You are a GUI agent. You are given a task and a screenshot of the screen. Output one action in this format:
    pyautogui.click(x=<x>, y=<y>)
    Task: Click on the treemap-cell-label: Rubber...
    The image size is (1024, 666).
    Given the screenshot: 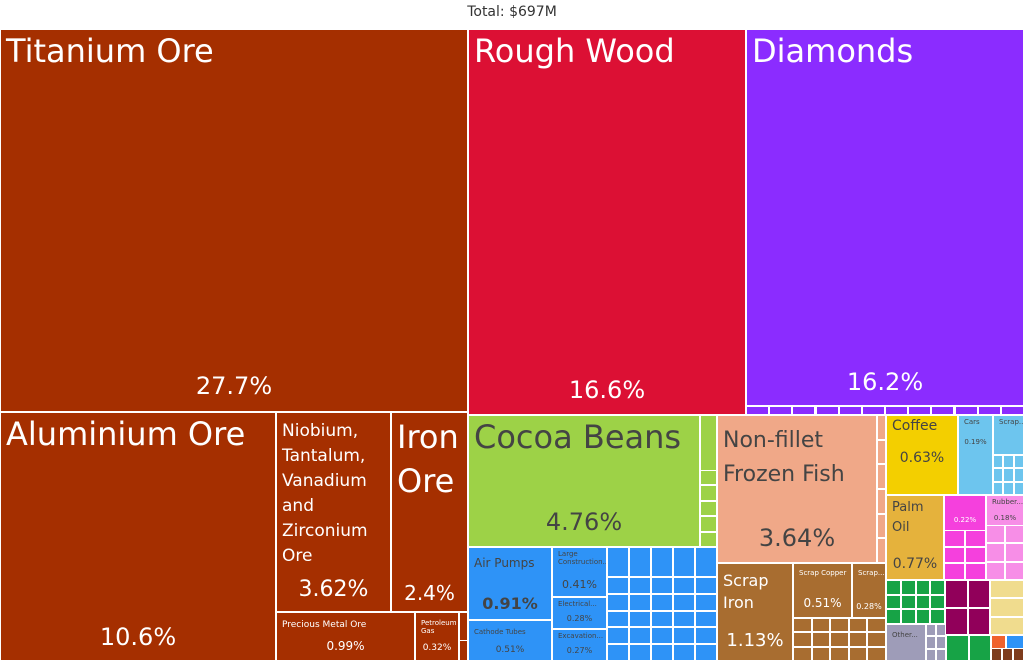 What is the action you would take?
    pyautogui.click(x=1008, y=502)
    